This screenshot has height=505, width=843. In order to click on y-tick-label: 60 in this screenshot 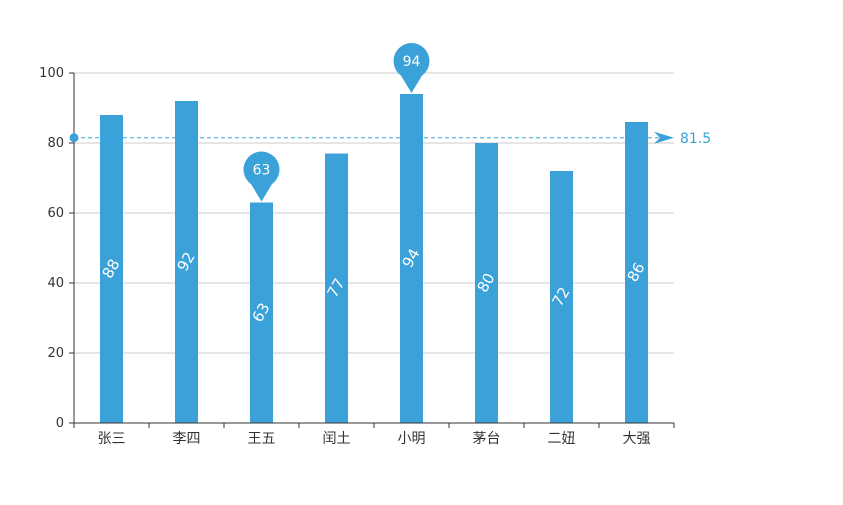, I will do `click(55, 213)`.